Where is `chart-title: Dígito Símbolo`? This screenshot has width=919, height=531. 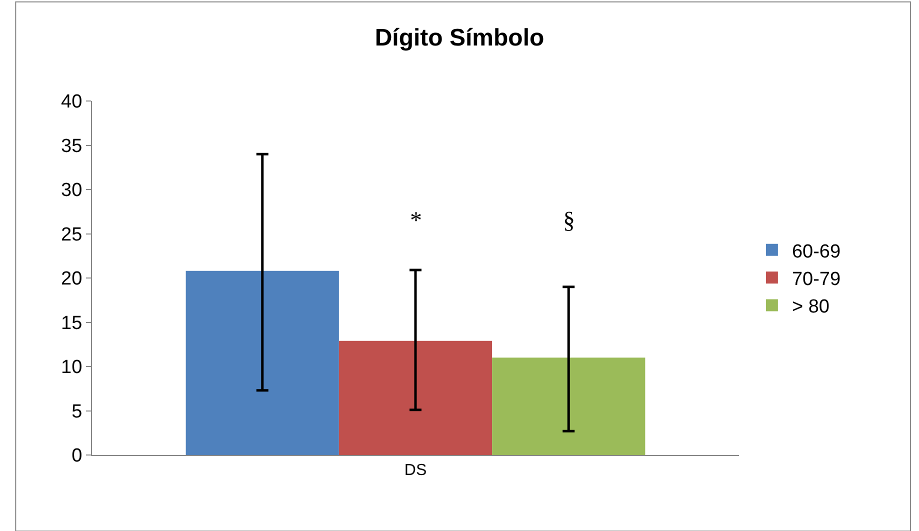
chart-title: Dígito Símbolo is located at coordinates (459, 38).